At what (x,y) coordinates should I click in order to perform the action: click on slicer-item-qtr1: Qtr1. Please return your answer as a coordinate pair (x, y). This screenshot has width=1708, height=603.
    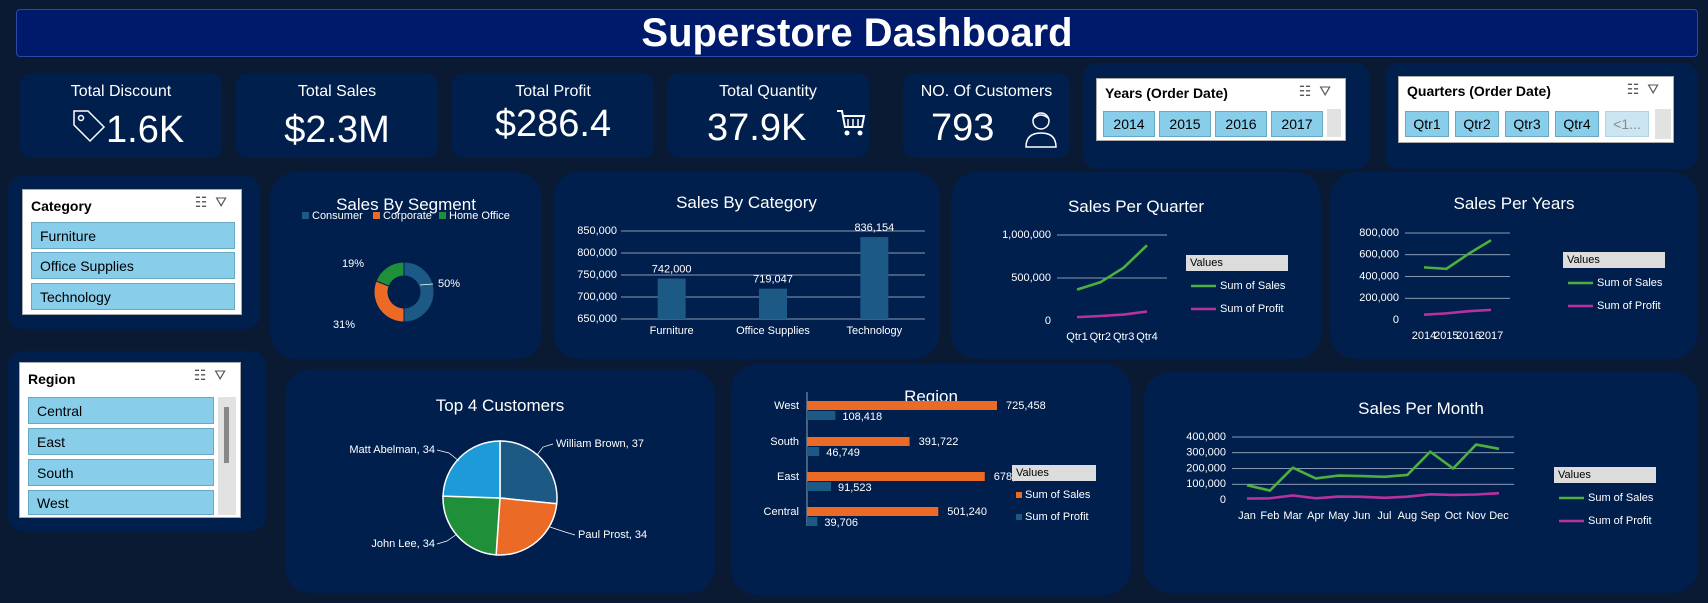
    Looking at the image, I should click on (1427, 124).